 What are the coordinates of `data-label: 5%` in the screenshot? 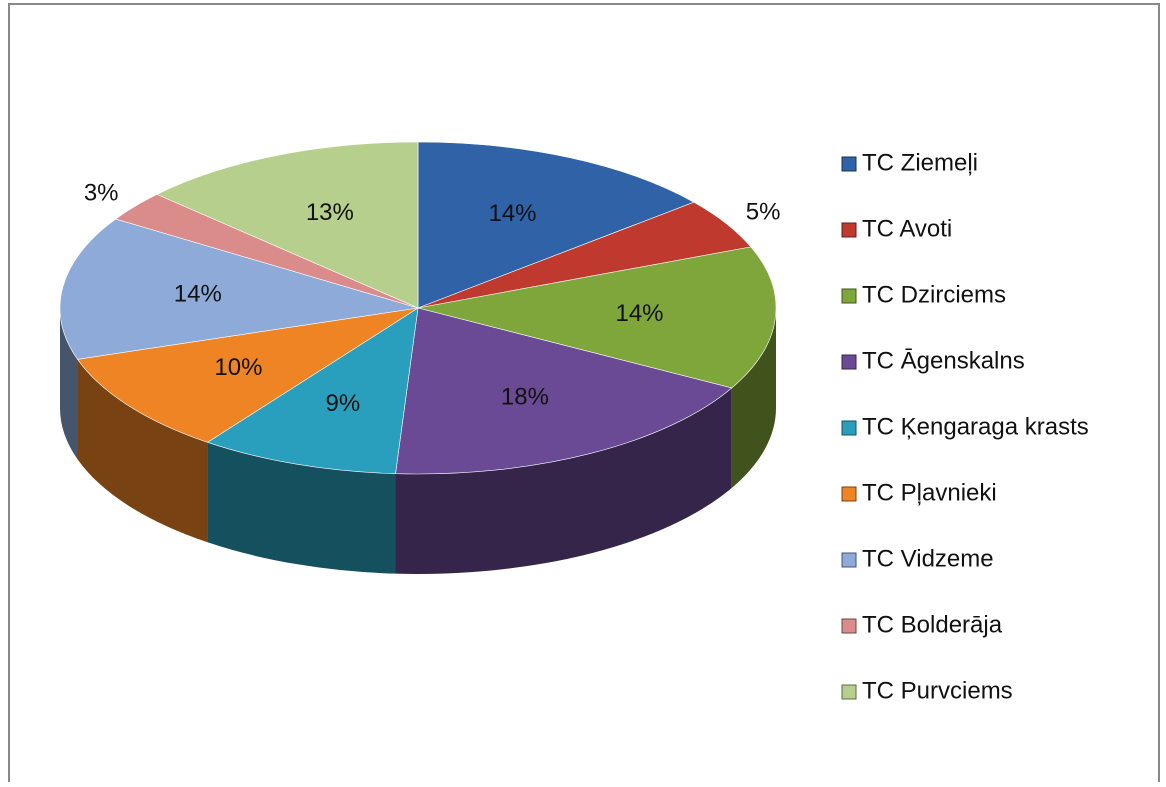 It's located at (763, 212).